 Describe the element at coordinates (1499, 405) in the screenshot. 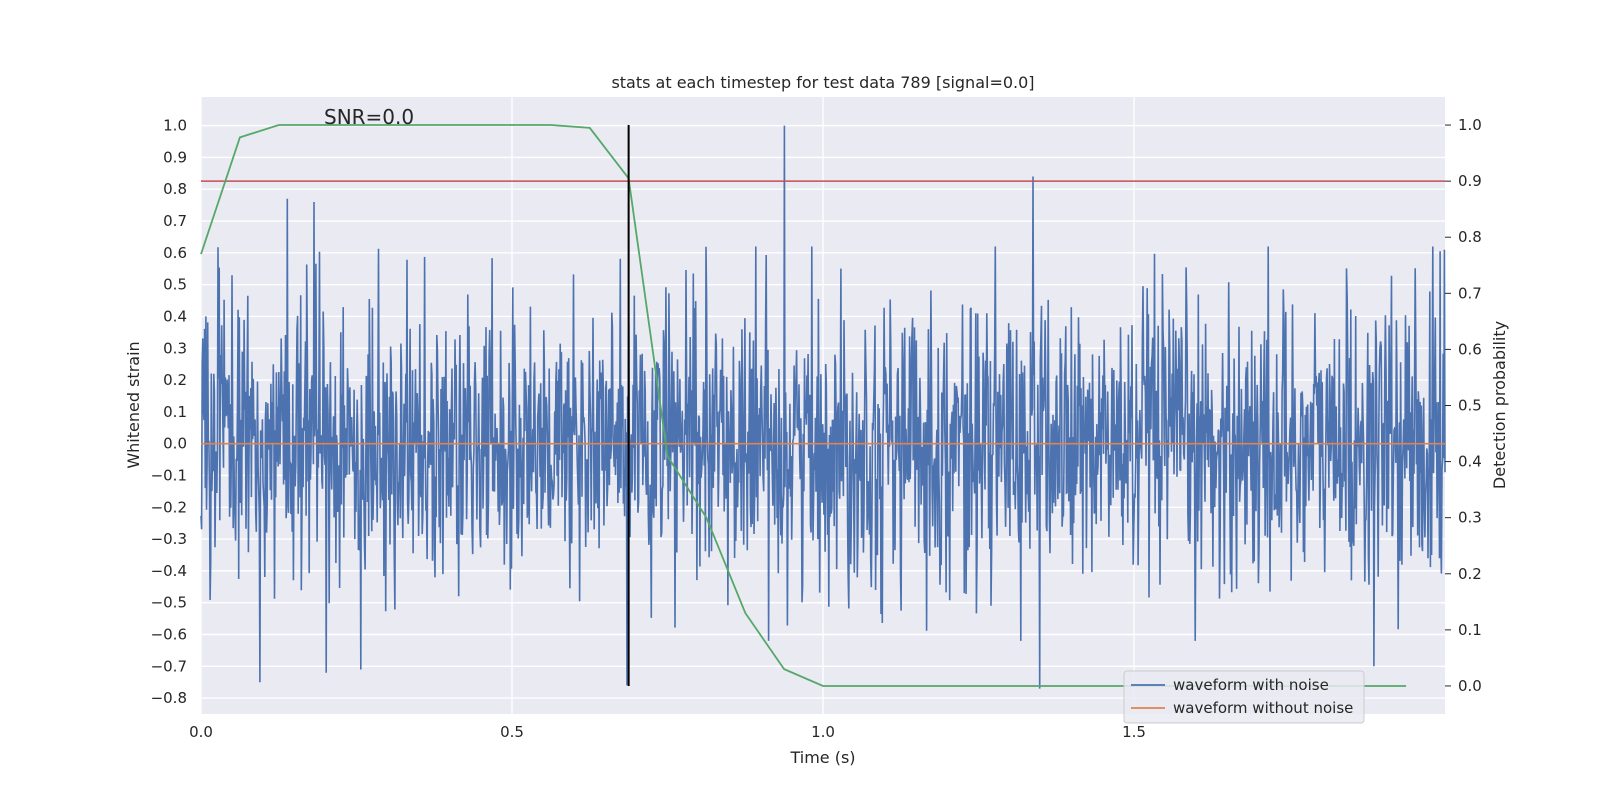

I see `y2-axis-label: Detection probability` at that location.